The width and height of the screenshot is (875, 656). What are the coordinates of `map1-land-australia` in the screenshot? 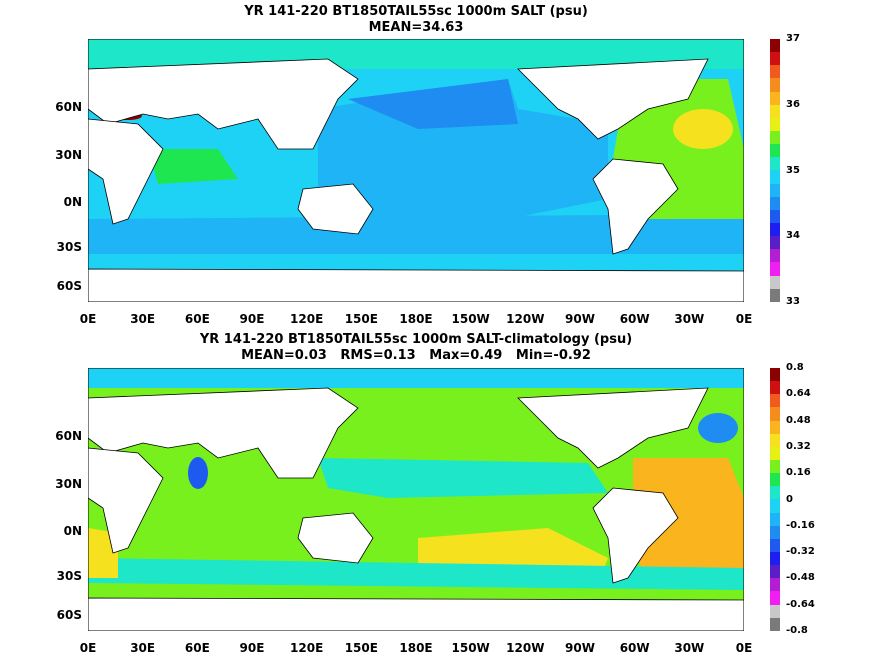 It's located at (335, 209).